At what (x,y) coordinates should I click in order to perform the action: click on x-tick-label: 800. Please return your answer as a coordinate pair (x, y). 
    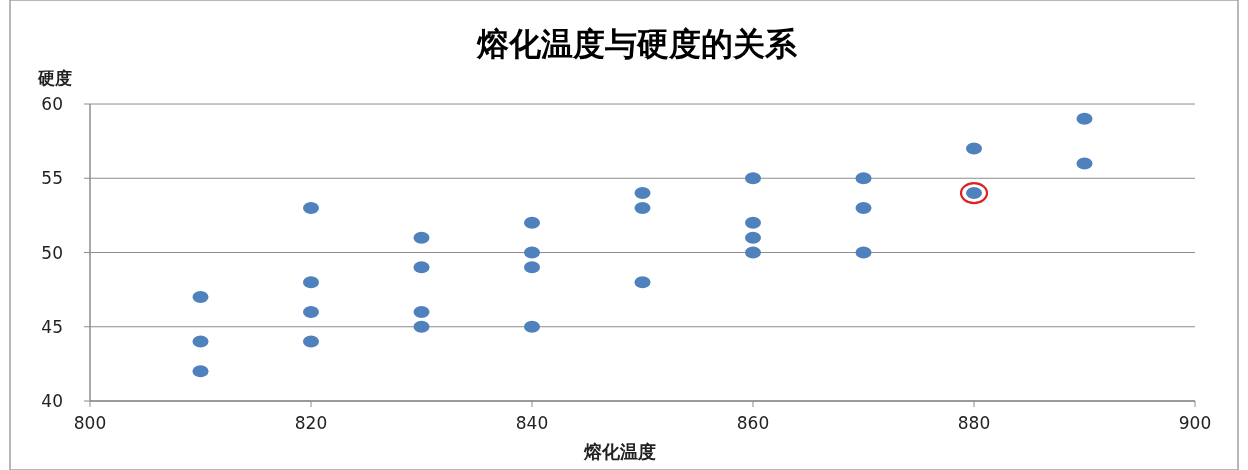
    Looking at the image, I should click on (90, 423).